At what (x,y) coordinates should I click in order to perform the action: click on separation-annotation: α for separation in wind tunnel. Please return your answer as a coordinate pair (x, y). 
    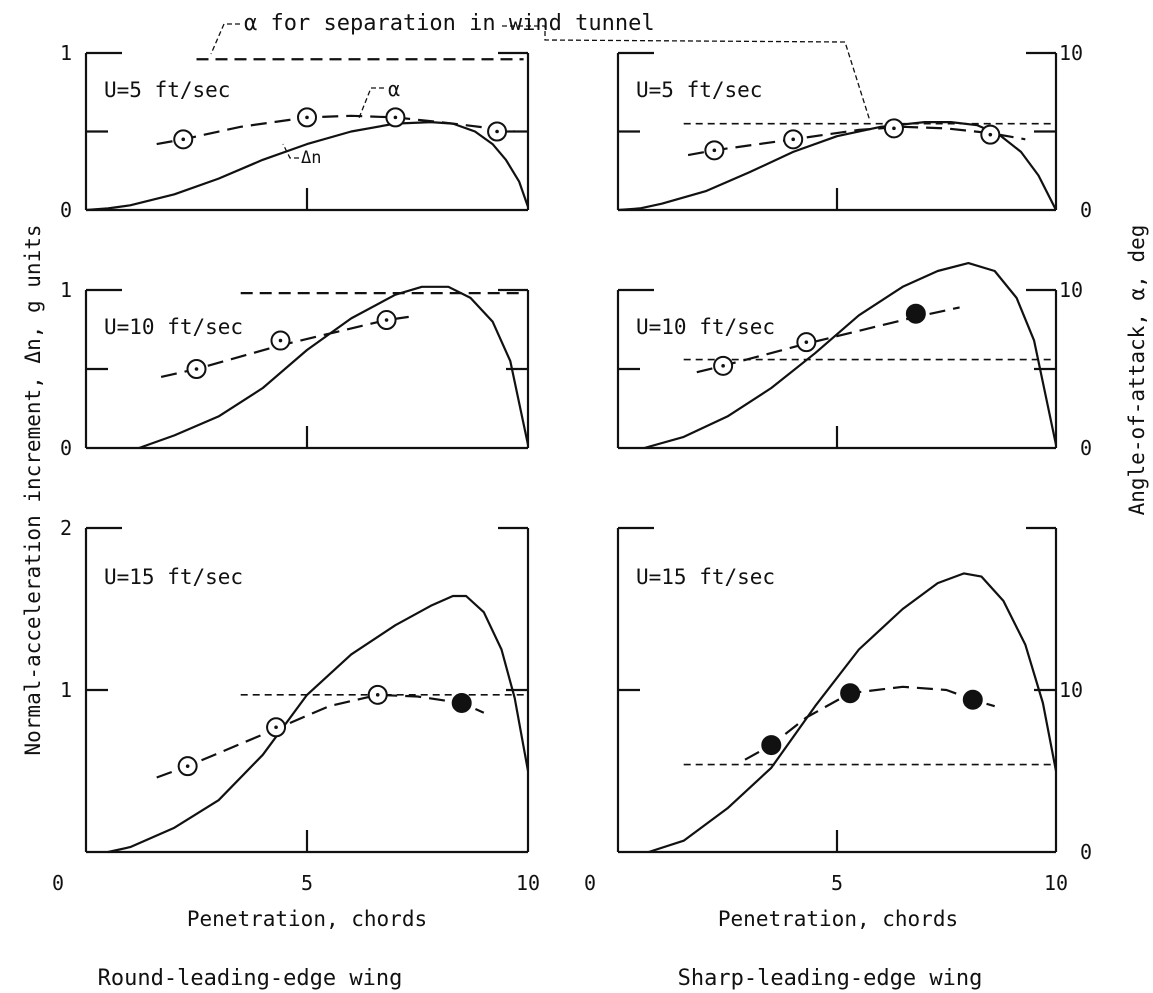
    Looking at the image, I should click on (449, 23).